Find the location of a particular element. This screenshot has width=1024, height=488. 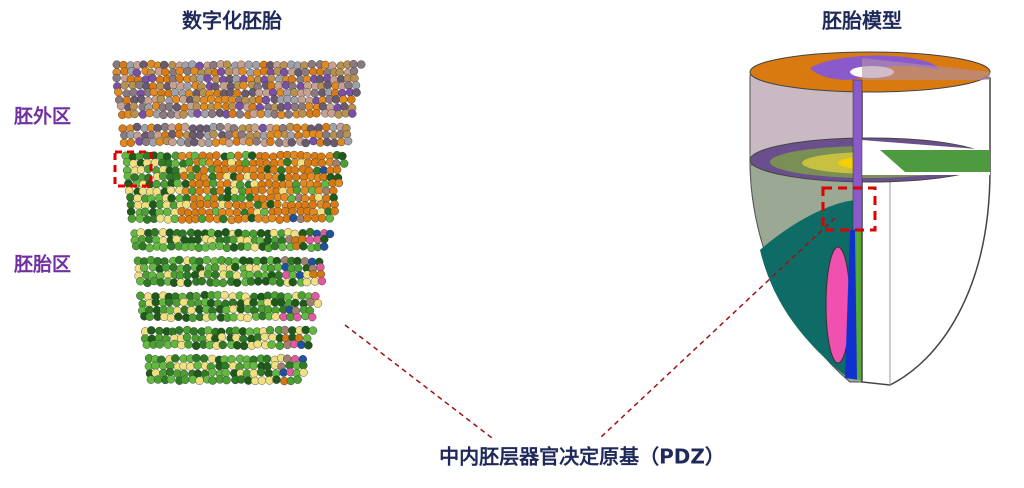

cut-face is located at coordinates (926, 230).